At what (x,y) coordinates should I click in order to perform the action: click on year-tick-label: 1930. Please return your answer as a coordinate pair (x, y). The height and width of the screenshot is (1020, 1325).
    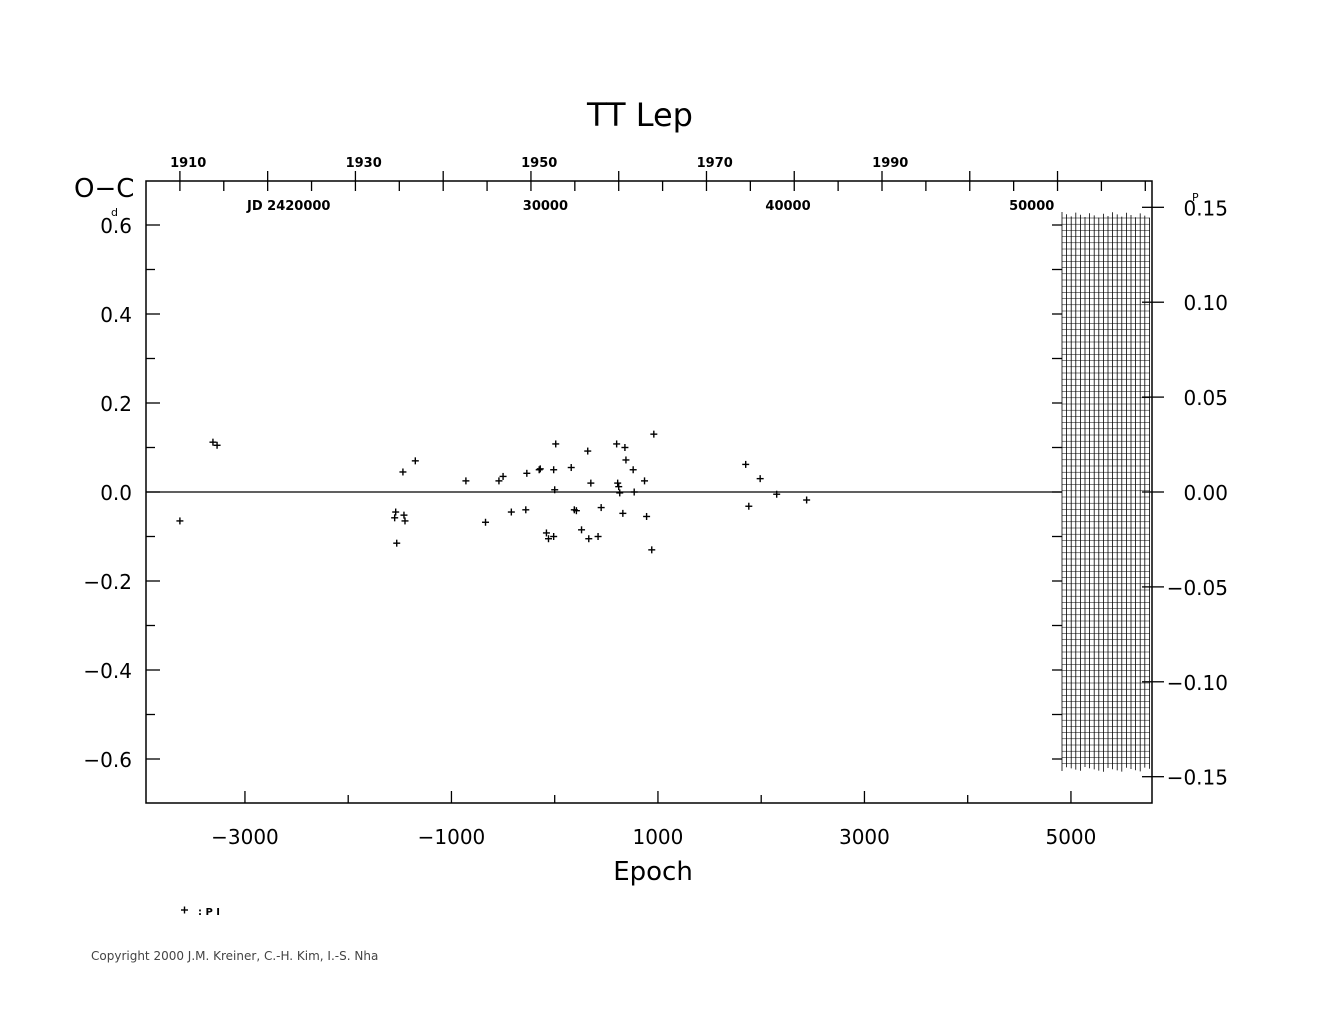
    Looking at the image, I should click on (364, 163).